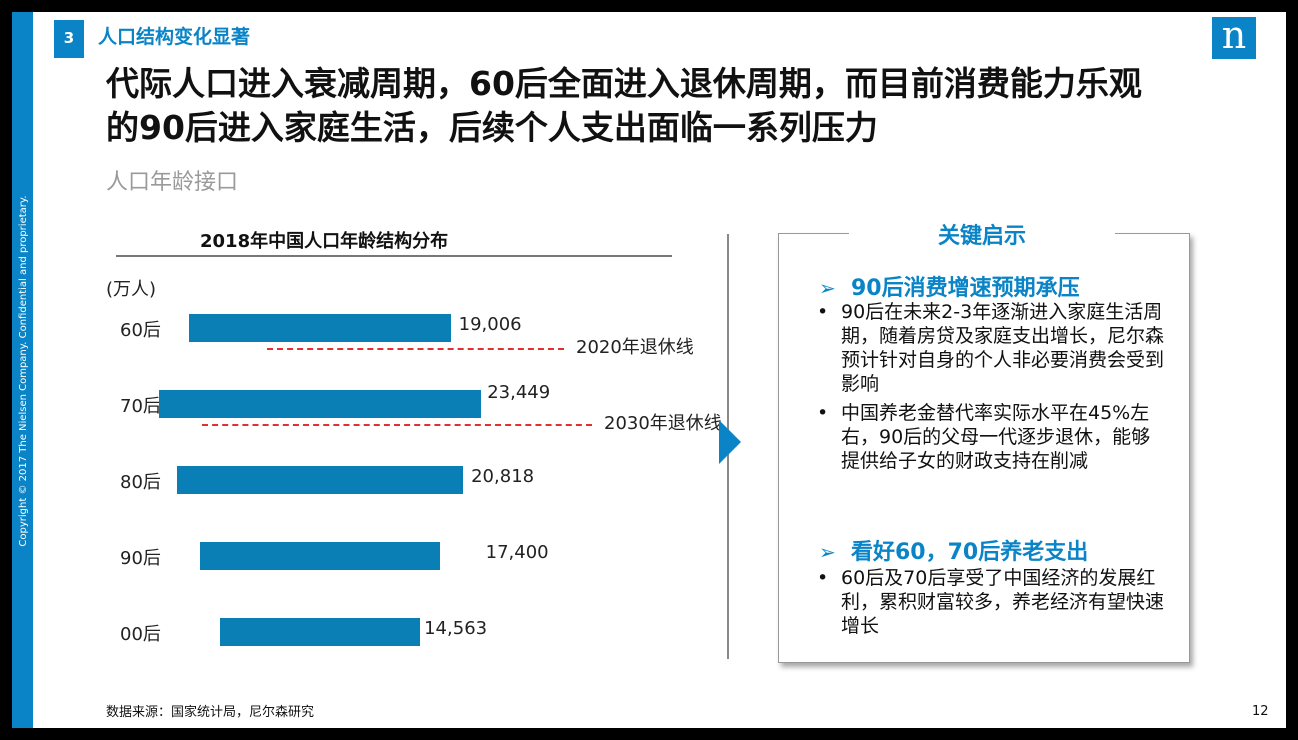 Image resolution: width=1298 pixels, height=740 pixels. Describe the element at coordinates (69, 39) in the screenshot. I see `section-number: 3` at that location.